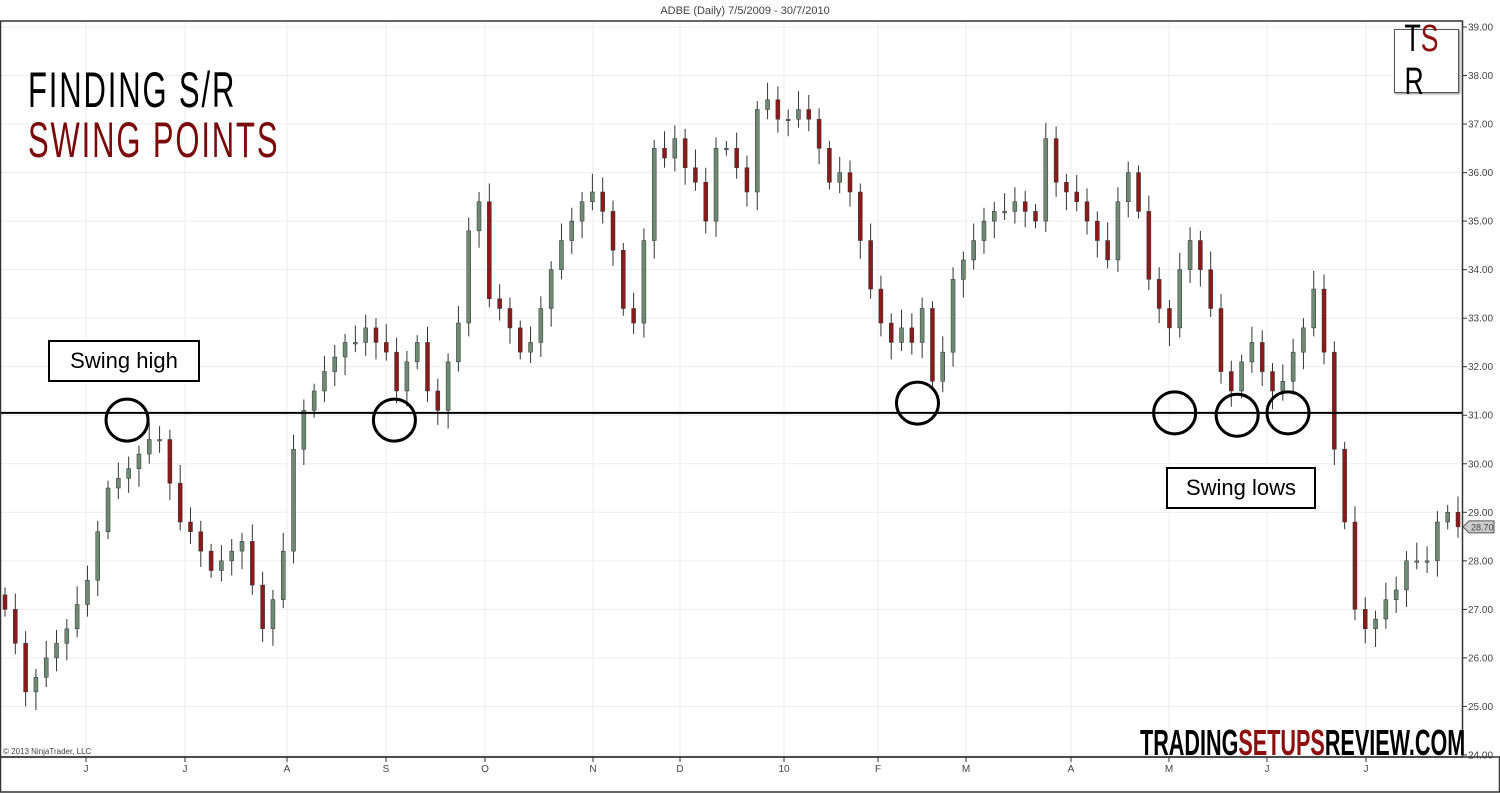 The width and height of the screenshot is (1500, 793). What do you see at coordinates (1414, 82) in the screenshot?
I see `logo-r: R` at bounding box center [1414, 82].